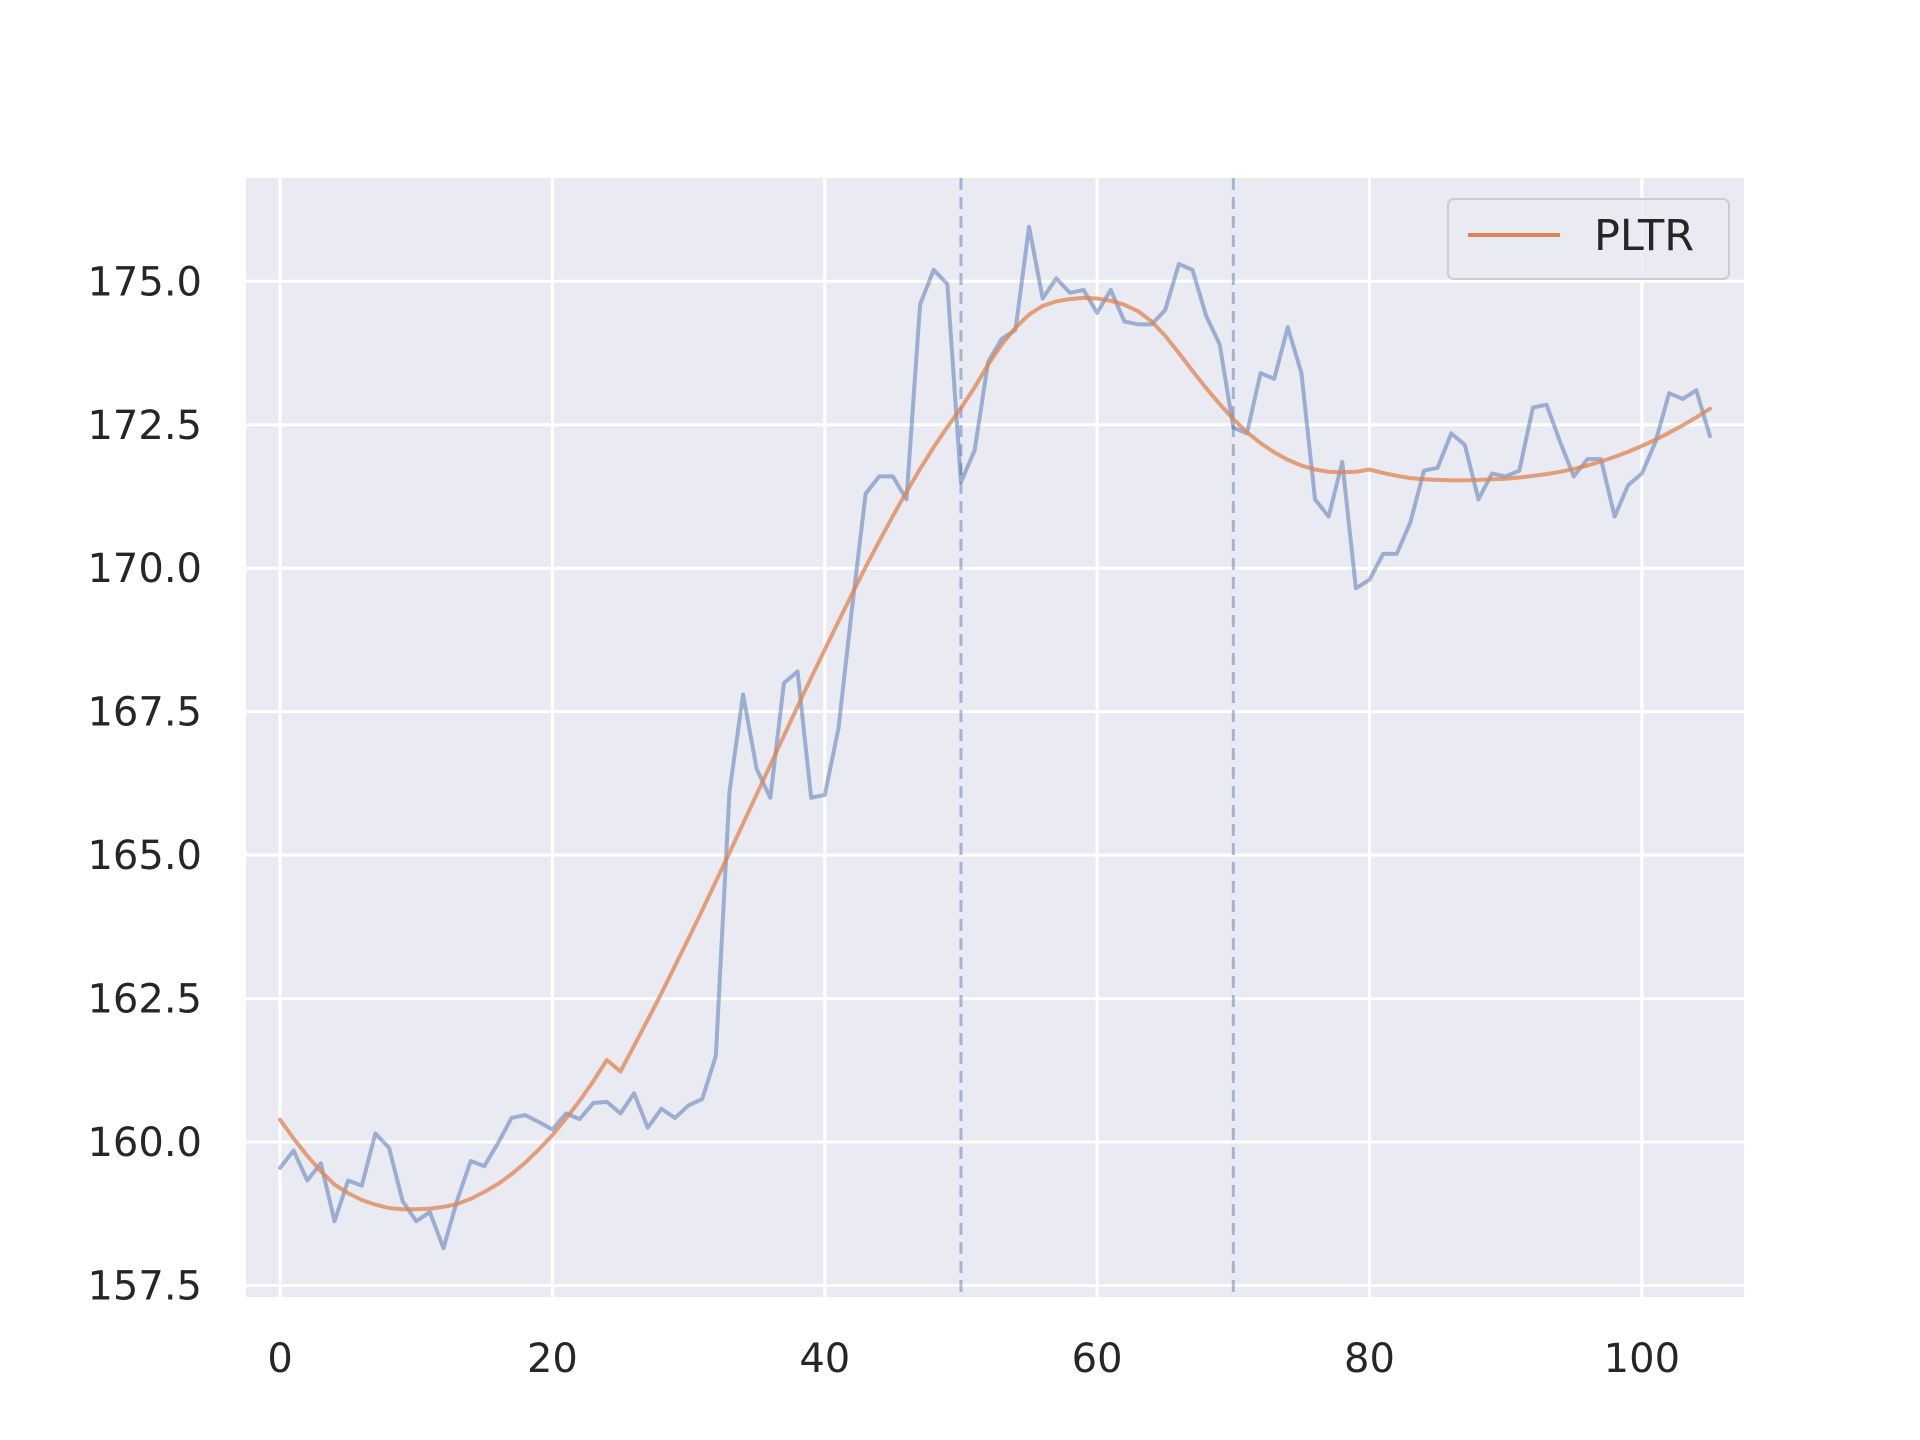 The width and height of the screenshot is (1920, 1440). Describe the element at coordinates (144, 1000) in the screenshot. I see `y-tick-label: 162.5` at that location.